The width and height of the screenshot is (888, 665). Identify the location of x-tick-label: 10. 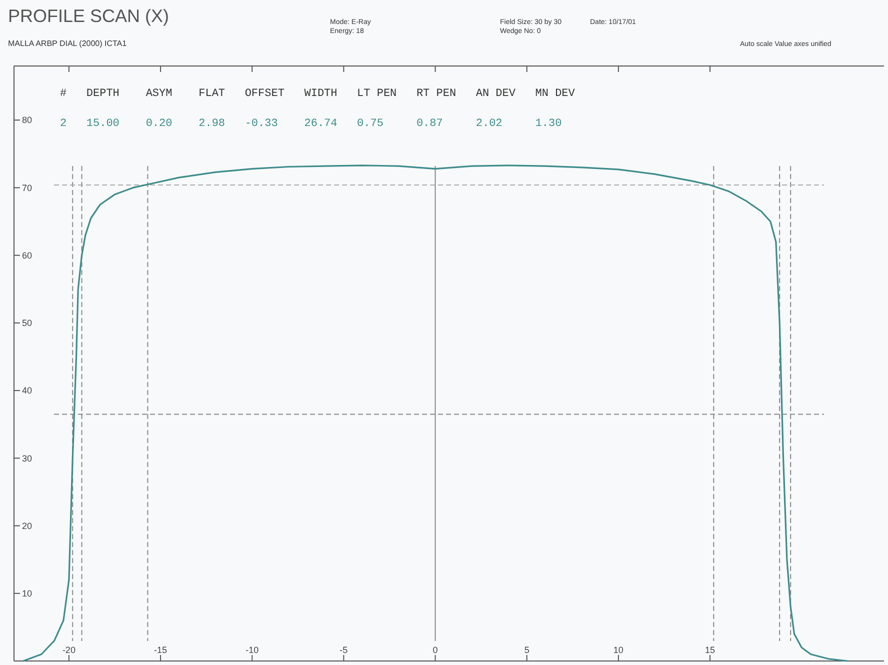
(618, 650).